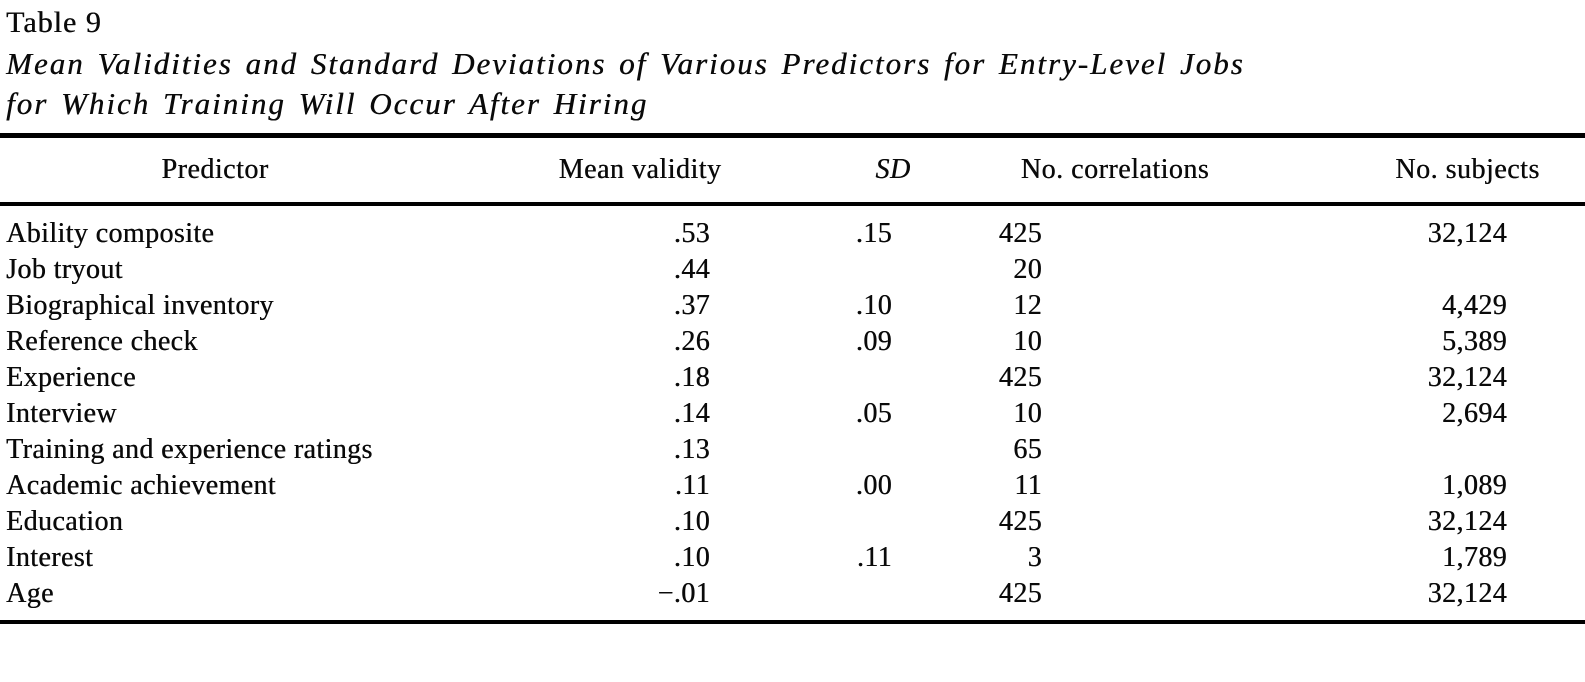  What do you see at coordinates (692, 485) in the screenshot?
I see `mean-validity-cell: .11` at bounding box center [692, 485].